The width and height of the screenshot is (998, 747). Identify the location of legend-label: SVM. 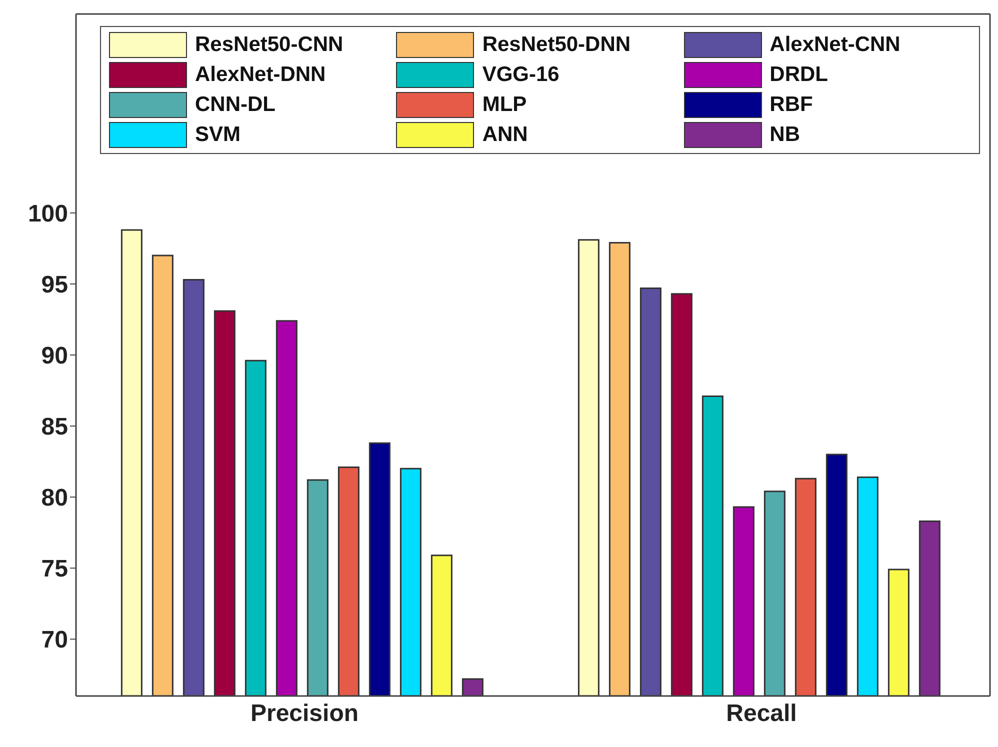
(218, 135).